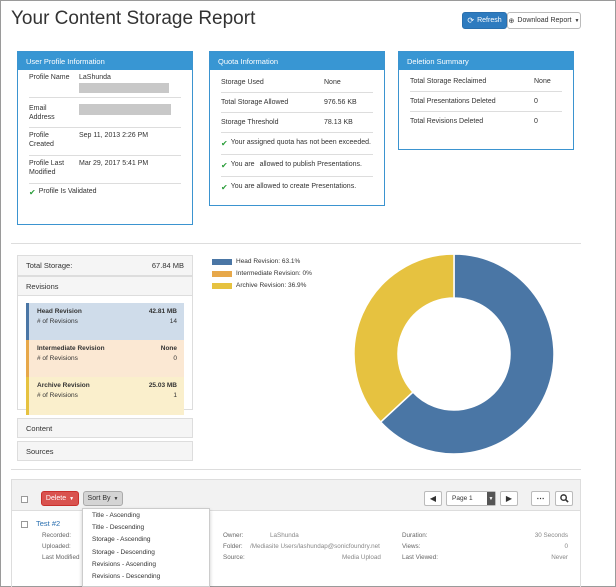  What do you see at coordinates (118, 527) in the screenshot?
I see `sort-option-title-desc: Title - Descending` at bounding box center [118, 527].